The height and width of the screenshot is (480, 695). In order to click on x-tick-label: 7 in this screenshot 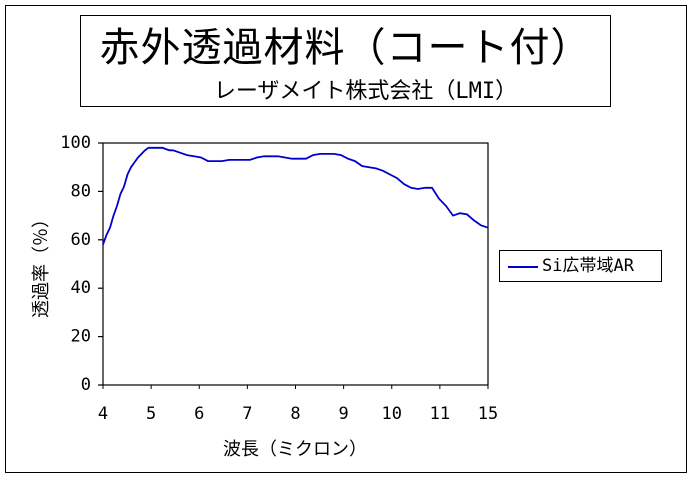, I will do `click(247, 414)`.